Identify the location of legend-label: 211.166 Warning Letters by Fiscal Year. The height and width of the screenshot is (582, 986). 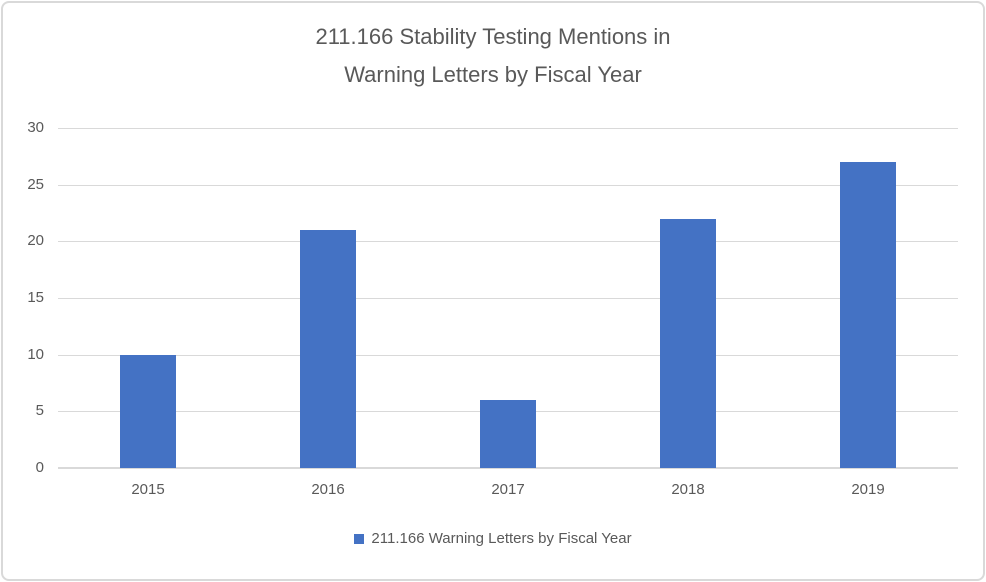
(501, 538).